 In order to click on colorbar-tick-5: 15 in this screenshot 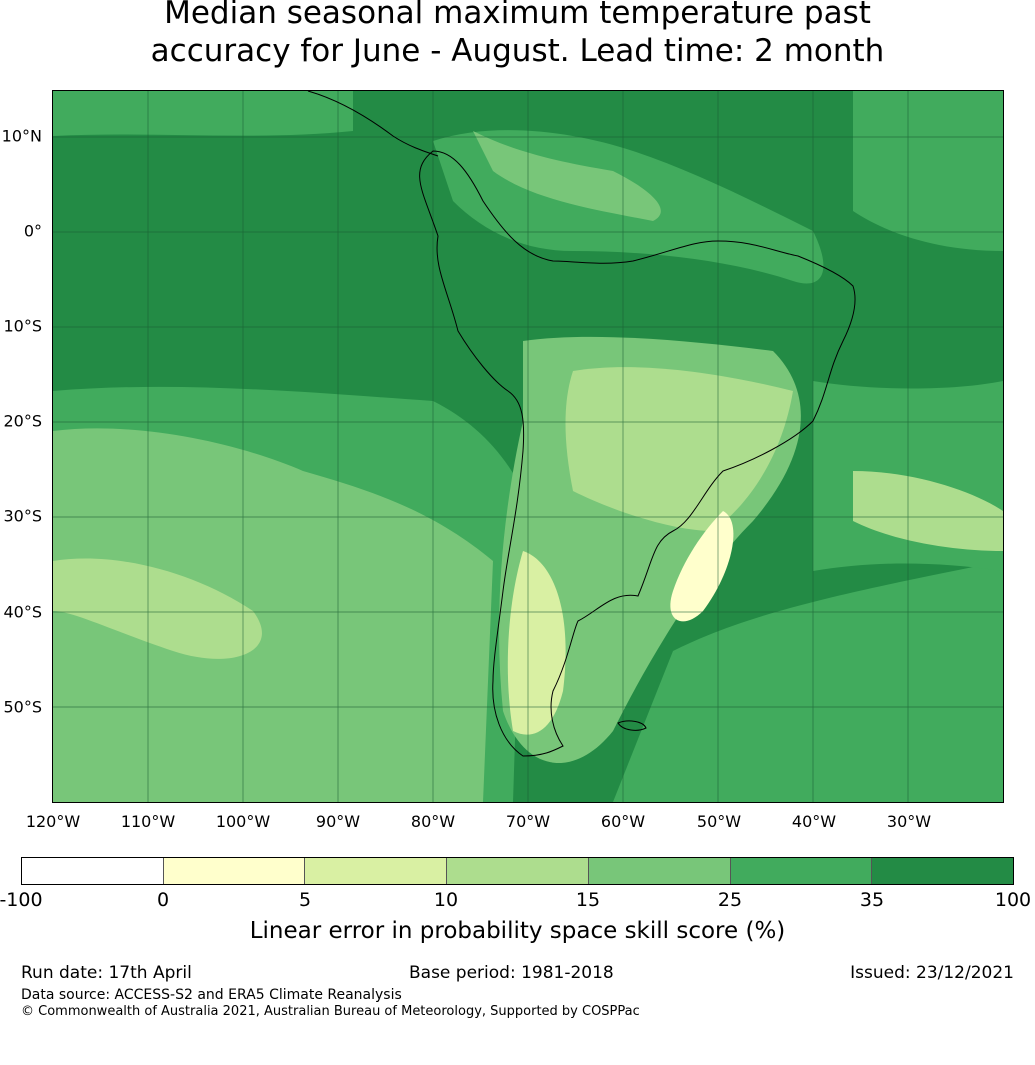, I will do `click(588, 900)`.